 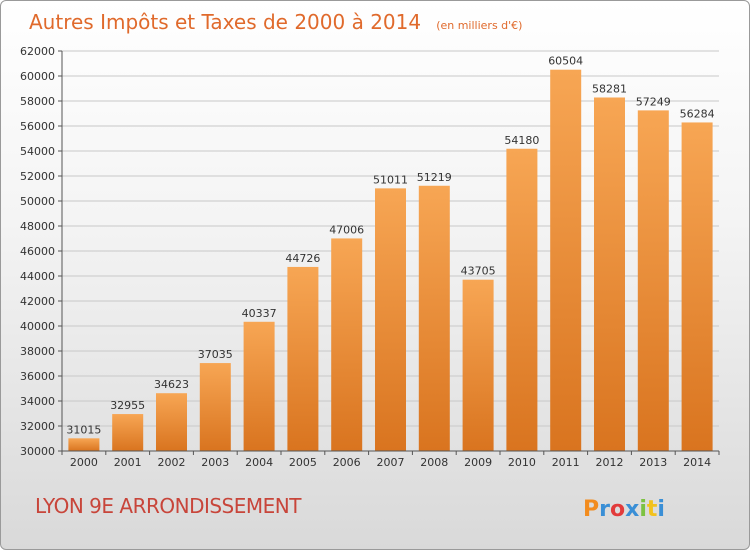 What do you see at coordinates (37, 326) in the screenshot?
I see `y-tick-label: 40000` at bounding box center [37, 326].